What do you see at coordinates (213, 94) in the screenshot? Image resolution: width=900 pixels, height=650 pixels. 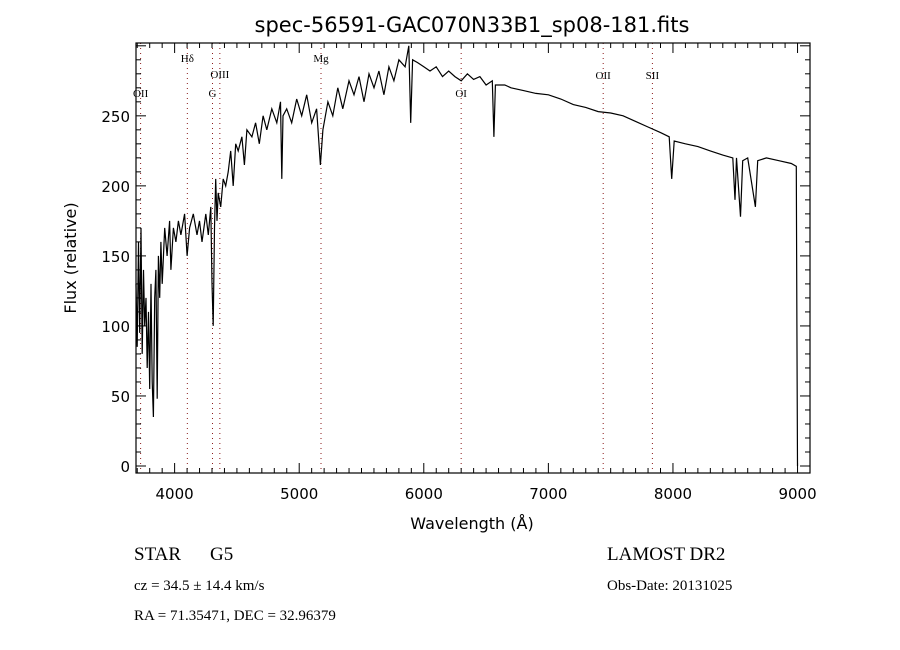 I see `line-marker-label: G` at bounding box center [213, 94].